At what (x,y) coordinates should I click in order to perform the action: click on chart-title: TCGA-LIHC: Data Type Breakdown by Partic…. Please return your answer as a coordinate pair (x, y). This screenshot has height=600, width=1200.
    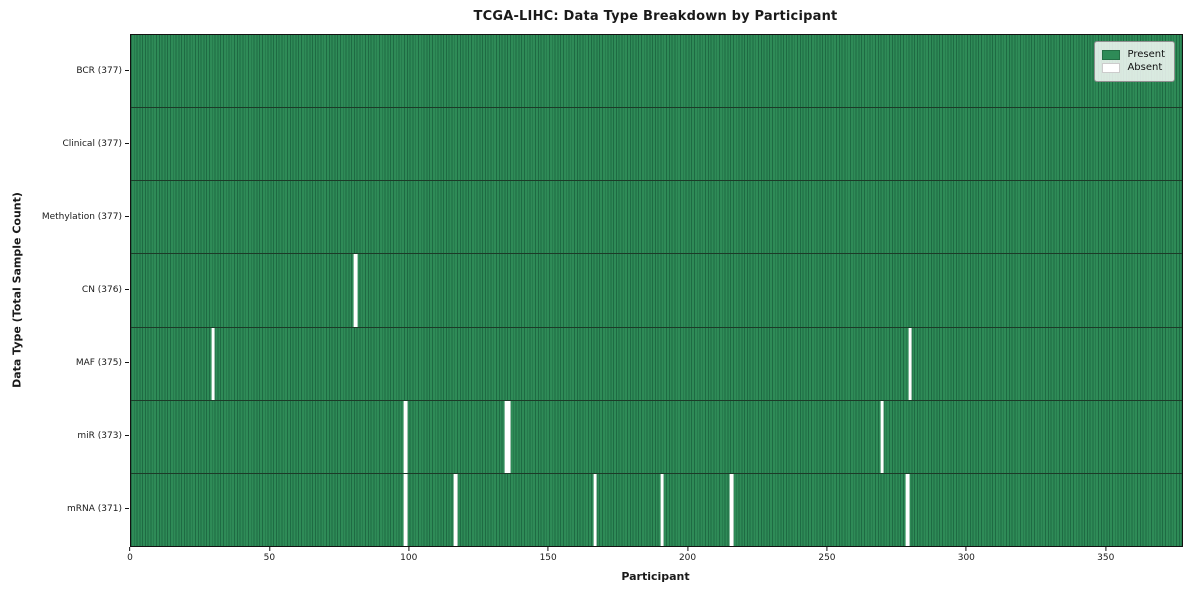
    Looking at the image, I should click on (655, 16).